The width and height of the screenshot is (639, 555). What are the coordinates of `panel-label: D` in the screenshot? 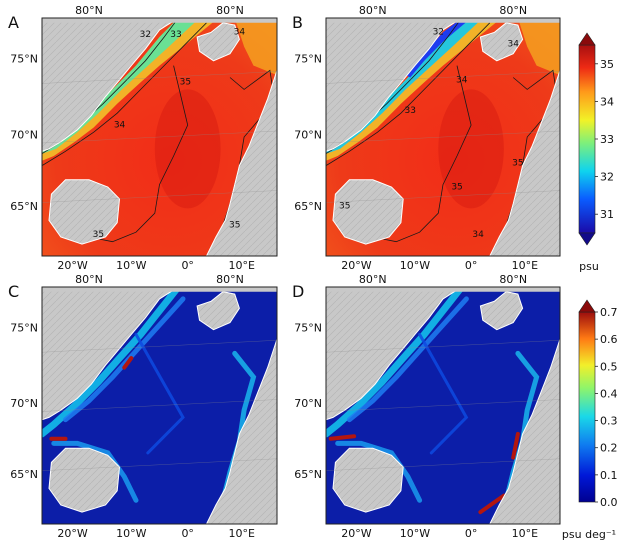 It's located at (298, 291).